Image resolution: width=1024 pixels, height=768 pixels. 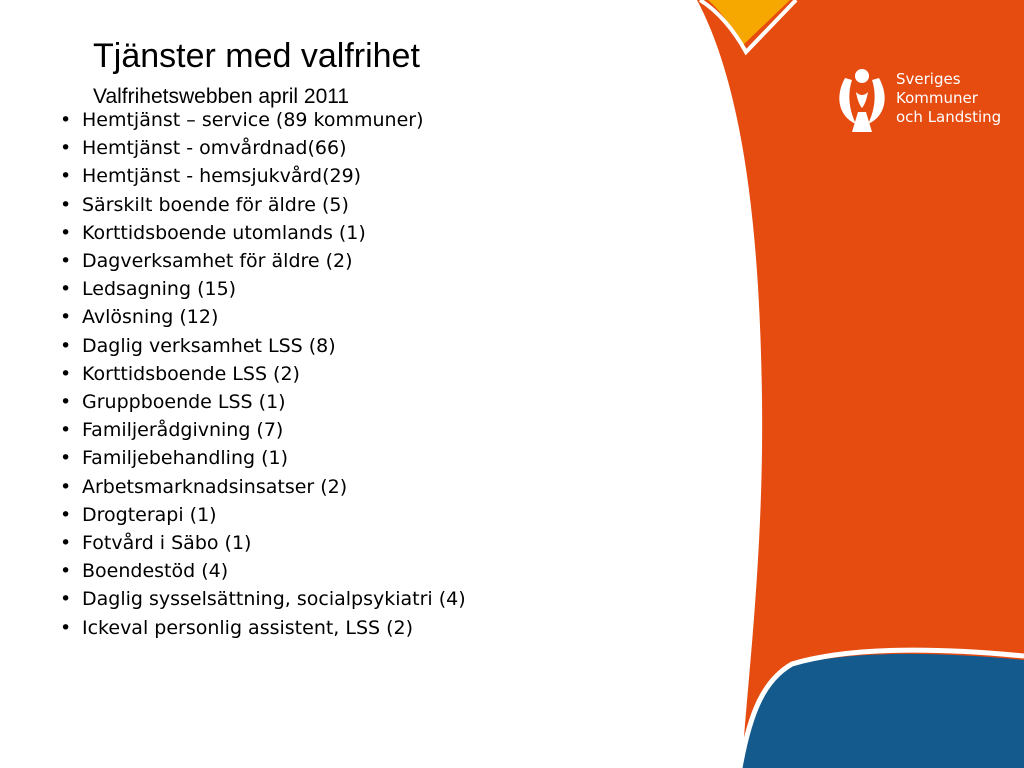 I want to click on list-item: • Dagverksamhet för äldre (2), so click(x=263, y=261).